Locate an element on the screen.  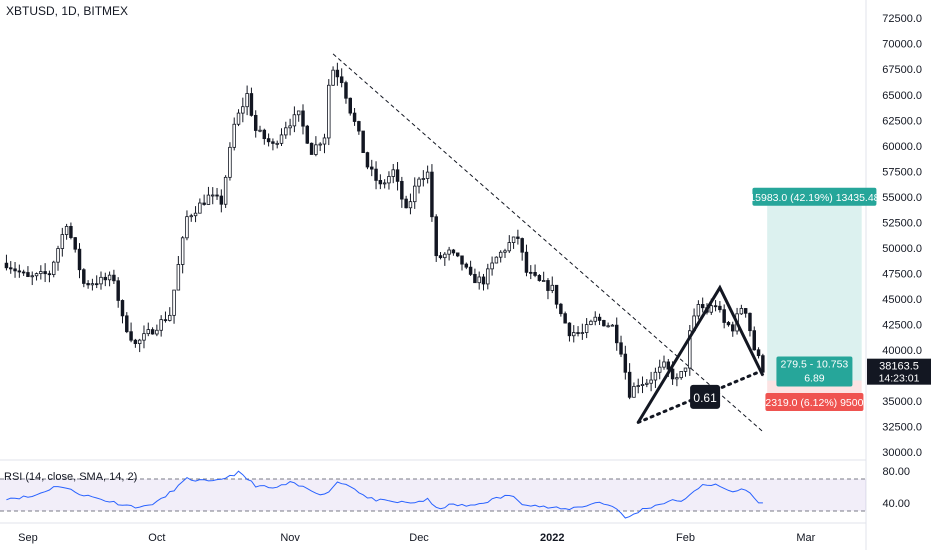
rsi-axis: 80.00 40.00 is located at coordinates (896, 488).